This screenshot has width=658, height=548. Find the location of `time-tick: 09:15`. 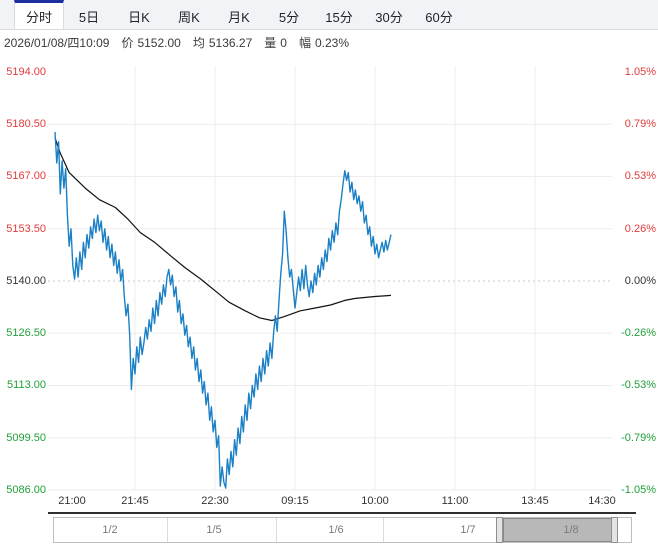

time-tick: 09:15 is located at coordinates (295, 501).